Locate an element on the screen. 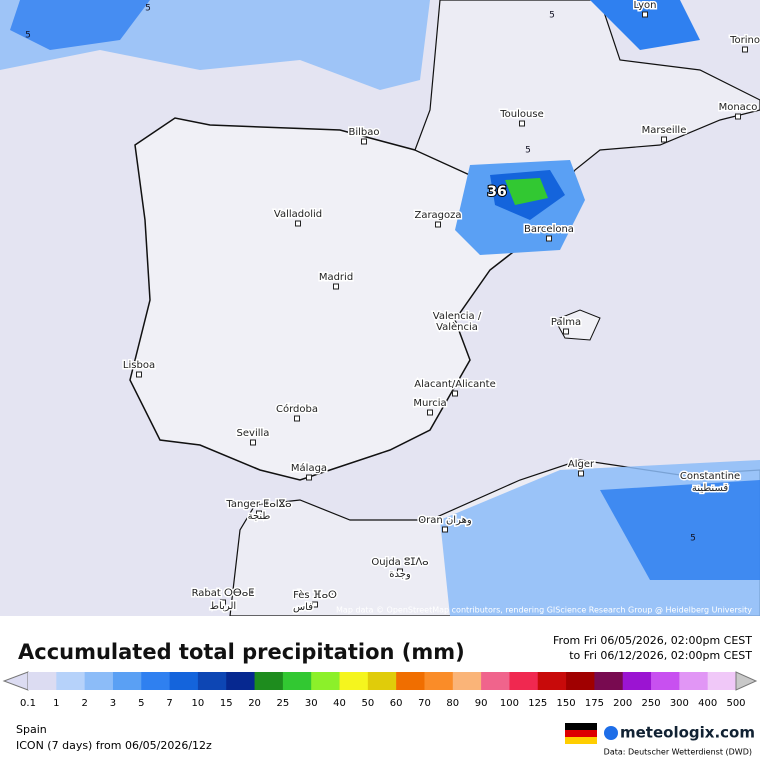  legend-label: 2 is located at coordinates (84, 703).